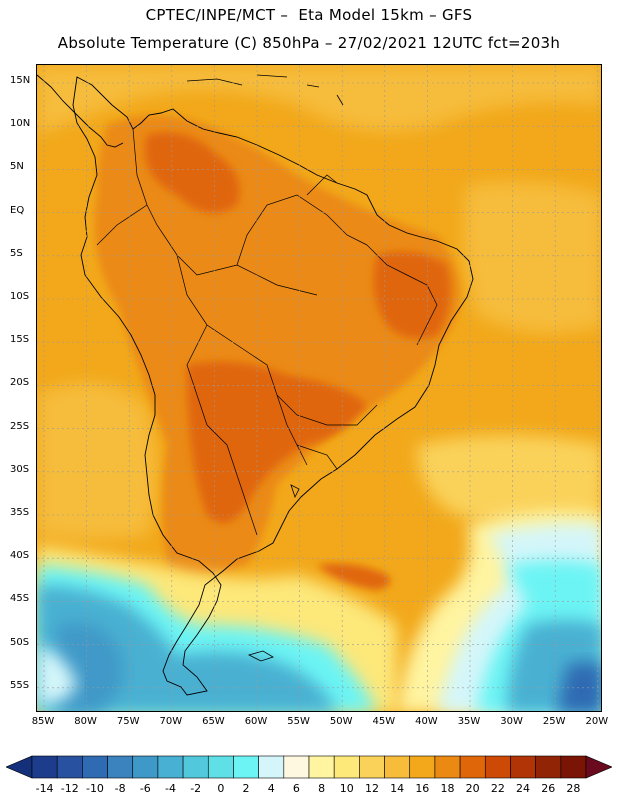 The image size is (618, 800). Describe the element at coordinates (309, 15) in the screenshot. I see `map-title-line-1: CPTEC/INPE/MCT – Eta Model 15km – GFS` at that location.